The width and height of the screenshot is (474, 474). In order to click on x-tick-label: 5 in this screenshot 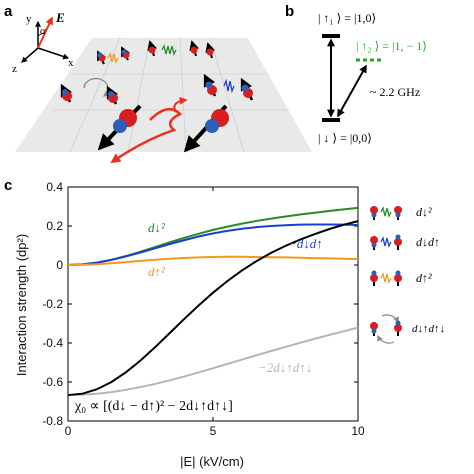, I will do `click(213, 431)`.